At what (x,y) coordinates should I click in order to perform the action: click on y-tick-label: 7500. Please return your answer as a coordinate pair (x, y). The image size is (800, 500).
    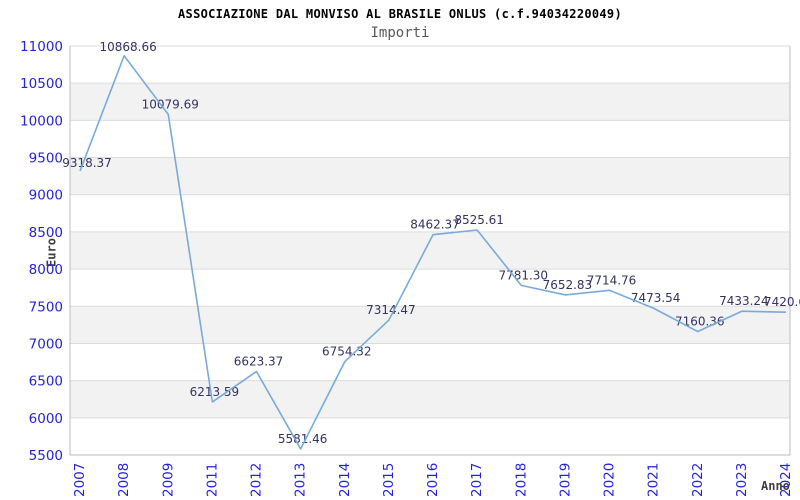
    Looking at the image, I should click on (46, 307).